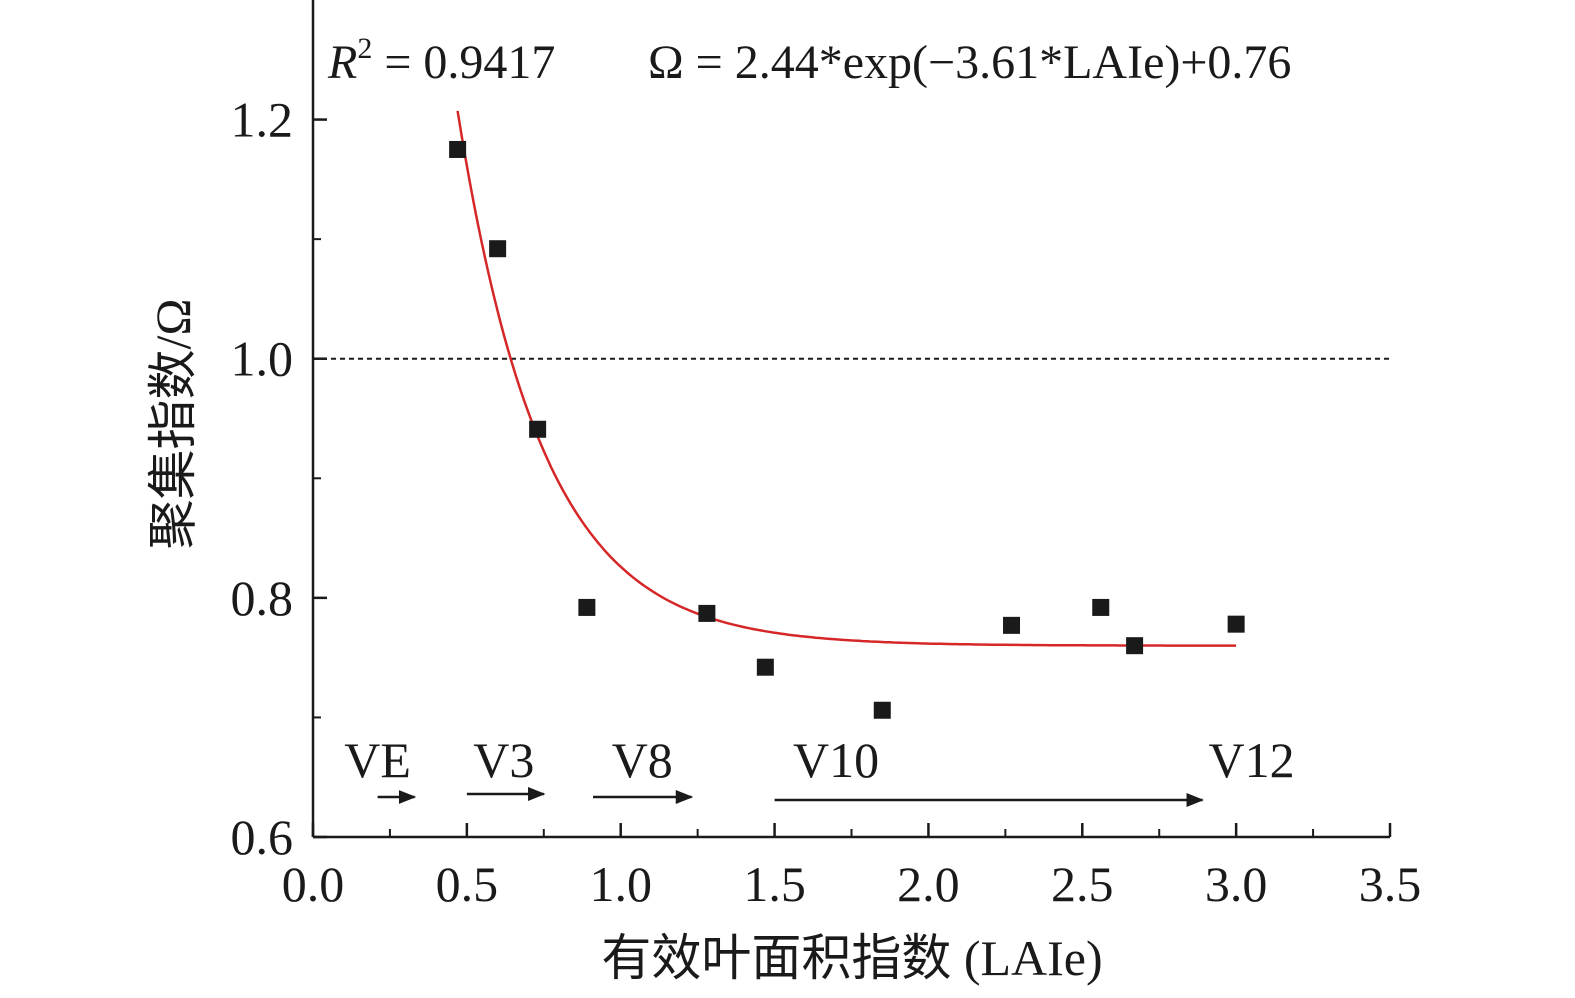  What do you see at coordinates (262, 837) in the screenshot?
I see `y-tick-label: 0.6` at bounding box center [262, 837].